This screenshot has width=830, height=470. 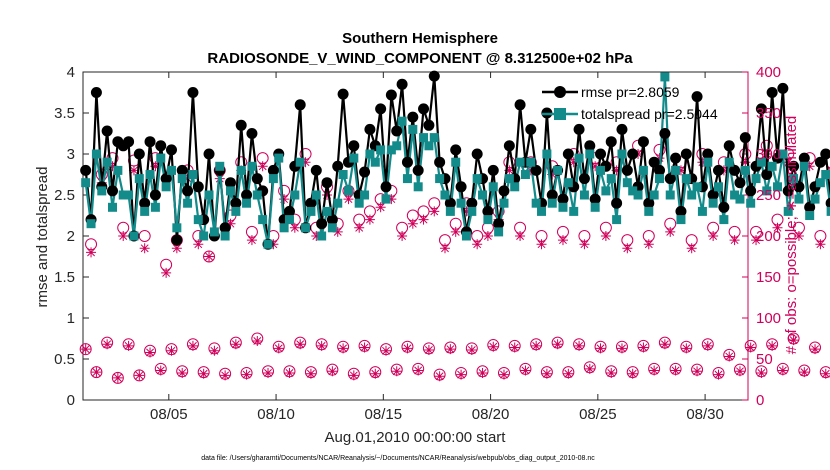 I want to click on x-tick-label: 08/10, so click(x=276, y=414).